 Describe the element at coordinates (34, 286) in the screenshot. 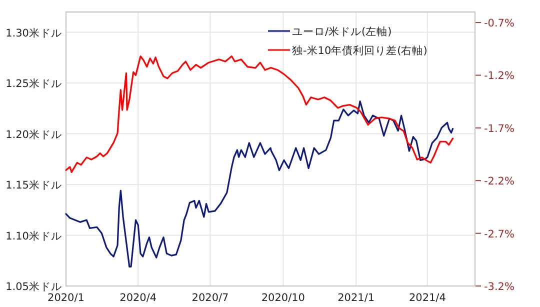

I see `y-tick-label: 1.05米ドル` at that location.